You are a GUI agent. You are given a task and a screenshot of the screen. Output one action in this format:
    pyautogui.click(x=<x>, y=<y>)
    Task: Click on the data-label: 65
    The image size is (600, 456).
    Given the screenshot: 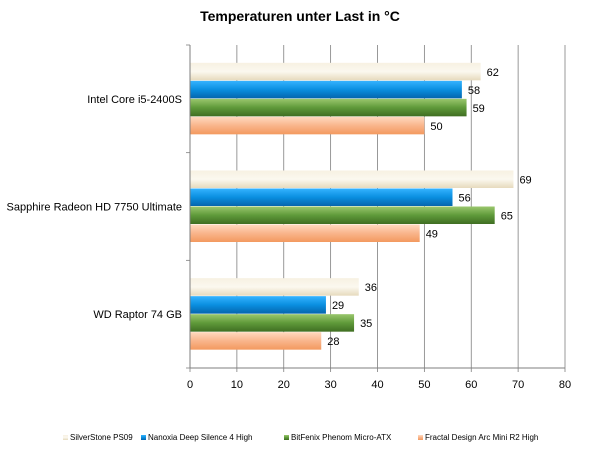 What is the action you would take?
    pyautogui.click(x=507, y=217)
    